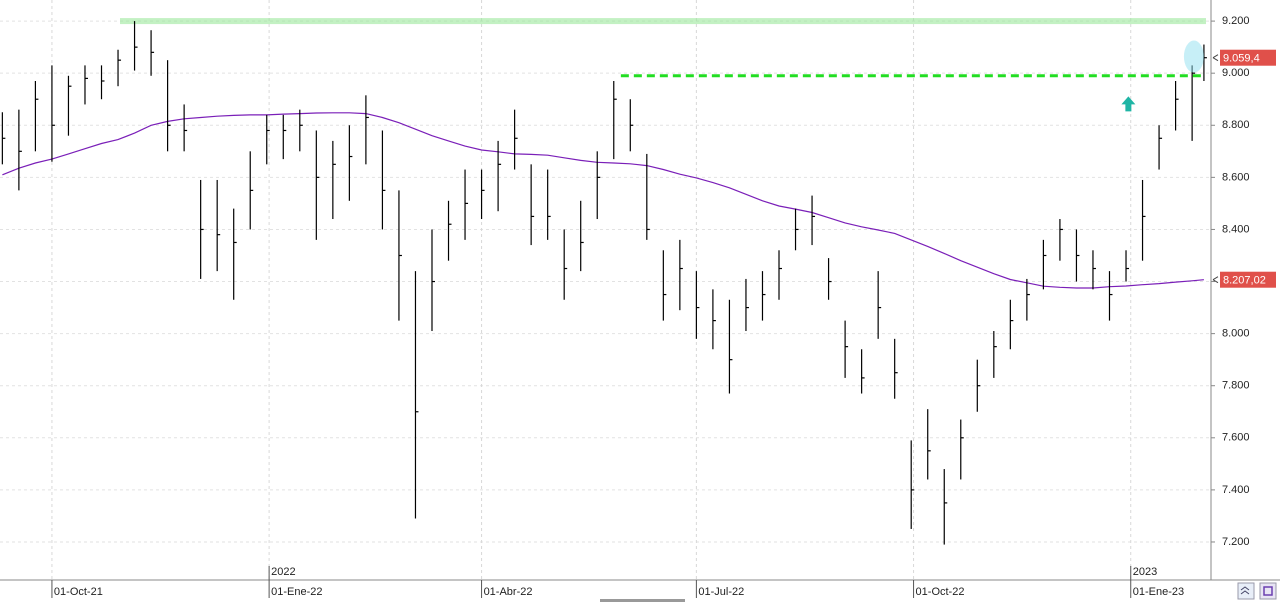 Image resolution: width=1280 pixels, height=602 pixels. Describe the element at coordinates (1193, 56) in the screenshot. I see `highlight` at that location.